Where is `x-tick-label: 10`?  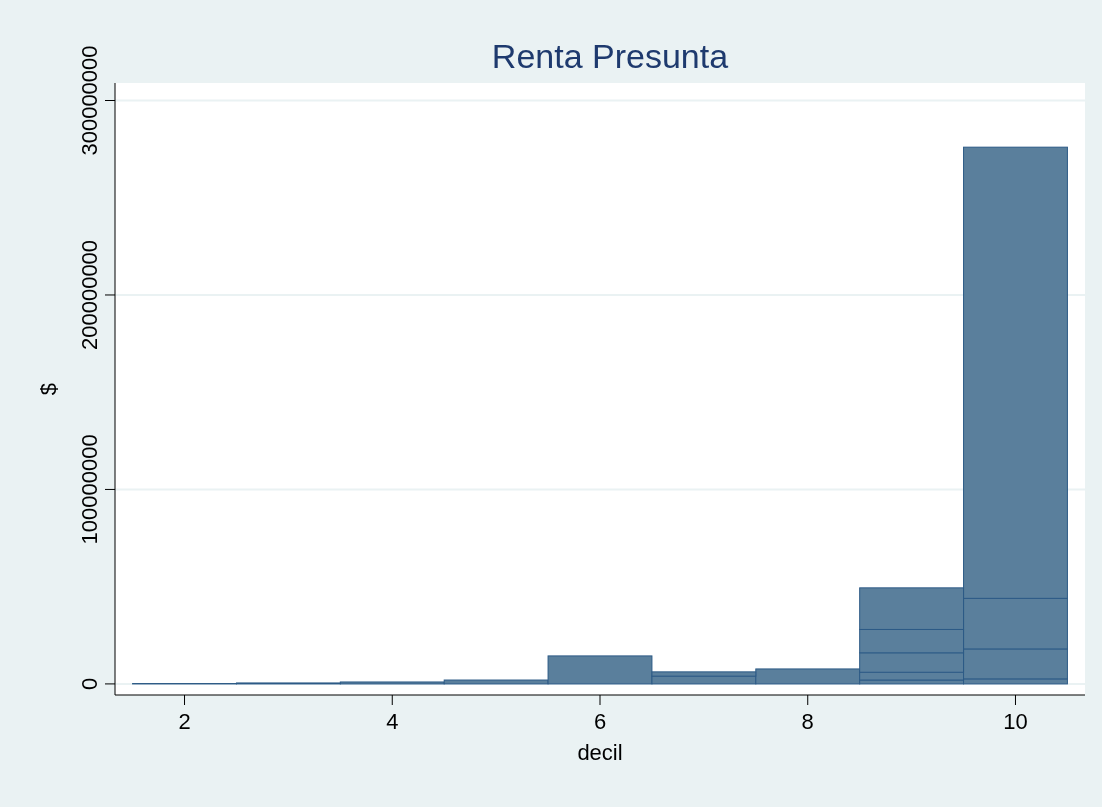 x-tick-label: 10 is located at coordinates (1015, 721).